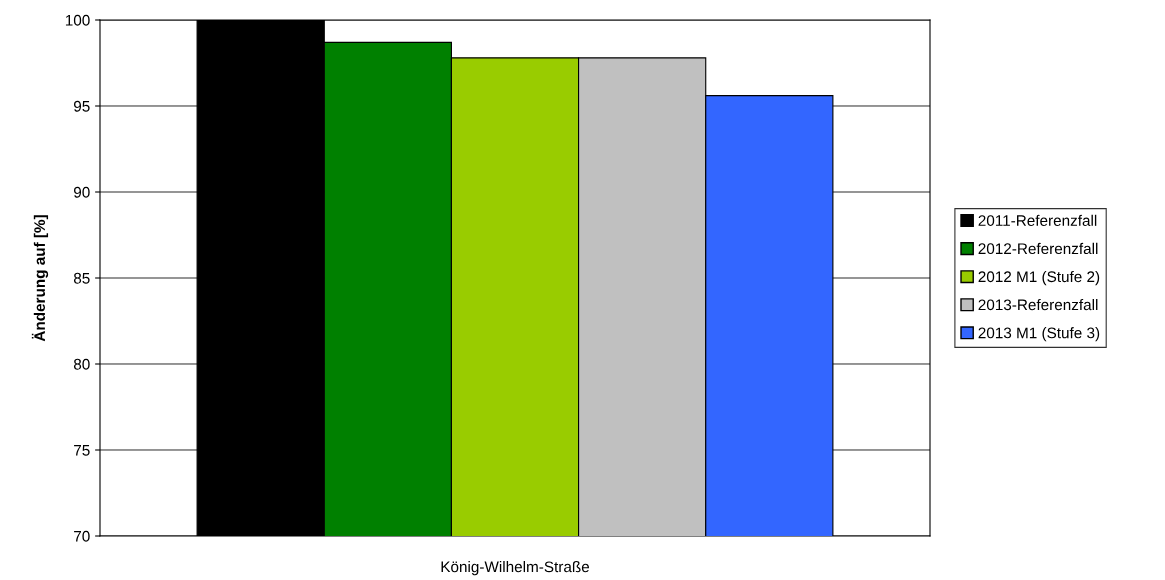 Image resolution: width=1165 pixels, height=580 pixels. What do you see at coordinates (82, 450) in the screenshot?
I see `y-tick-label: 75` at bounding box center [82, 450].